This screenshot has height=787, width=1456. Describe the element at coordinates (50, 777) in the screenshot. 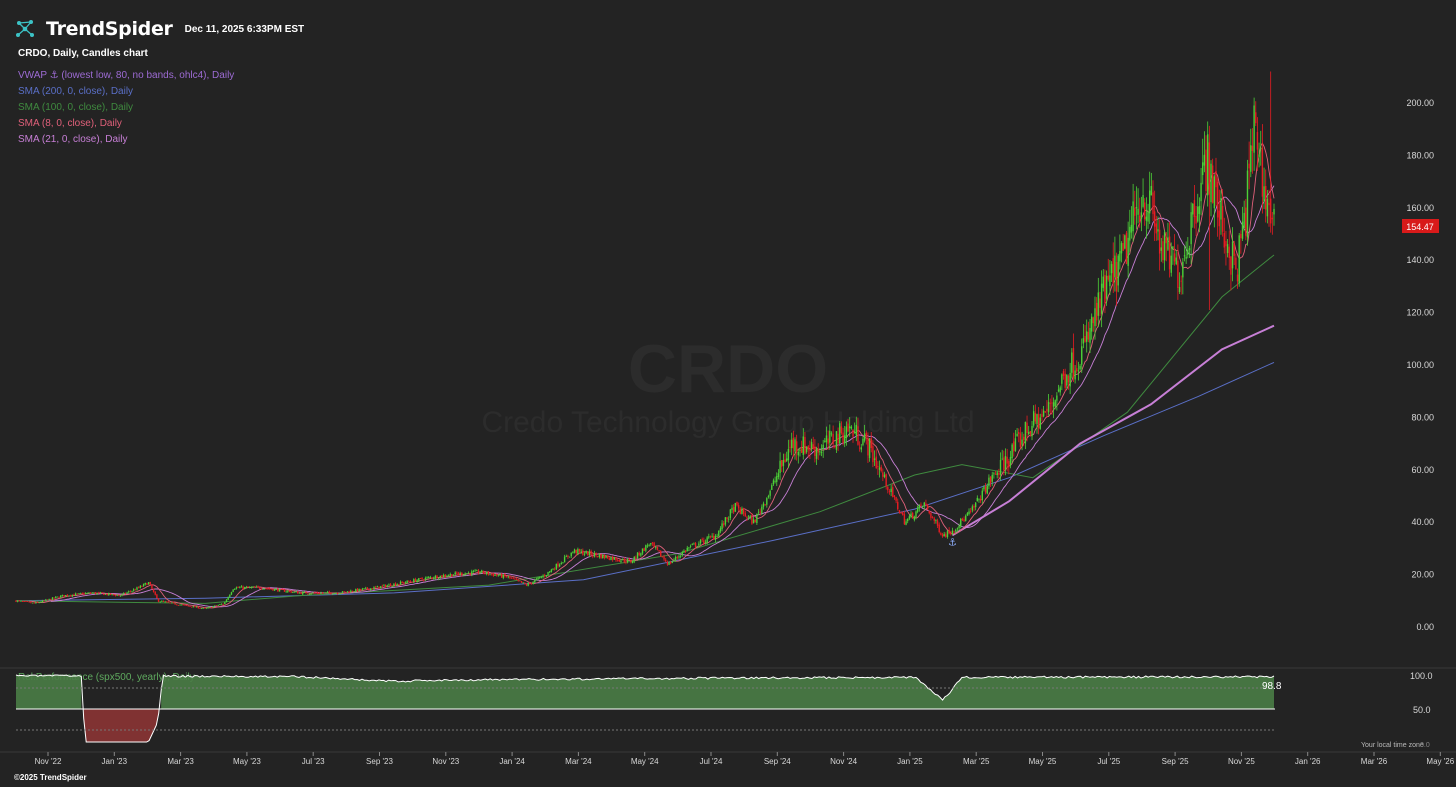

I see `copyright: ©2025 TrendSpider` at that location.